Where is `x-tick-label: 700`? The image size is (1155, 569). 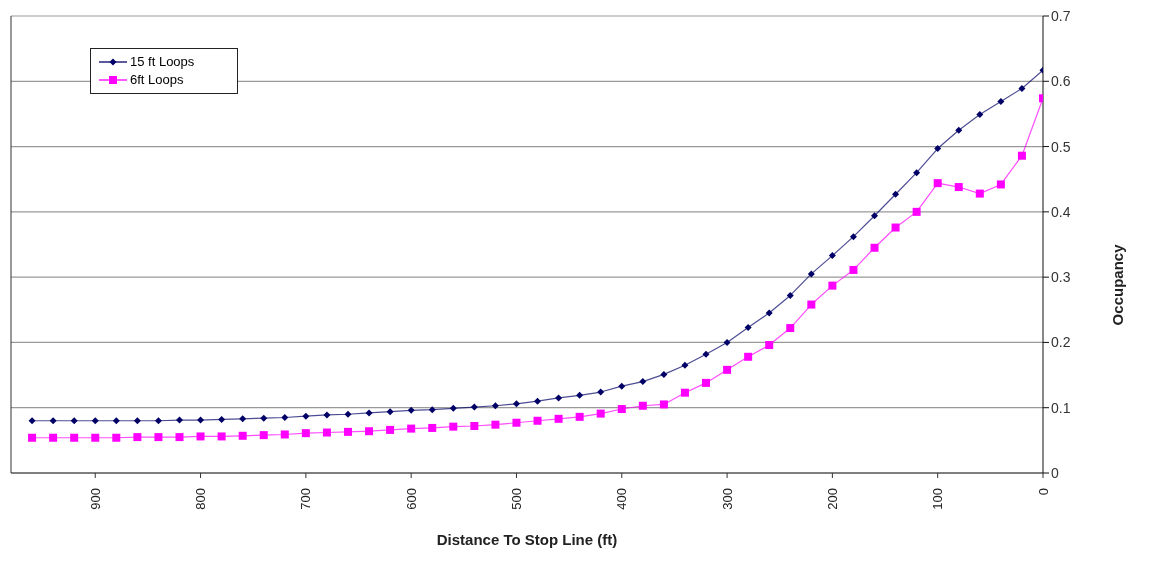 x-tick-label: 700 is located at coordinates (306, 499).